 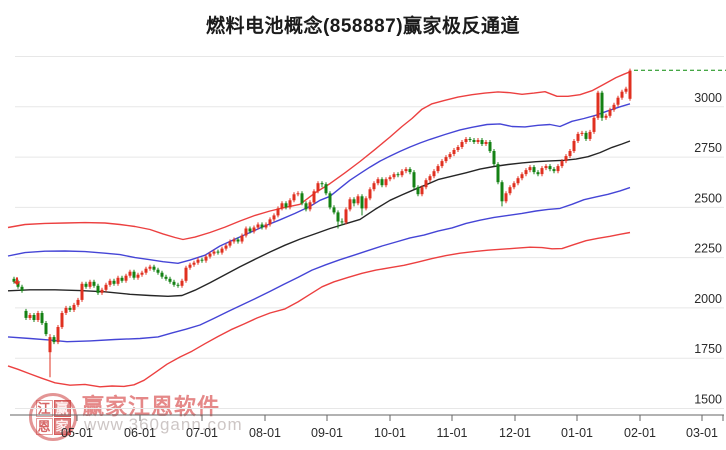 I want to click on y-tick-label: 1500, so click(x=708, y=400).